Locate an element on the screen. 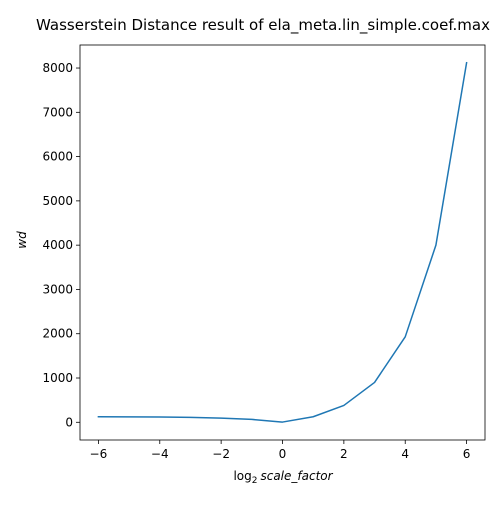 The height and width of the screenshot is (505, 500). y-axis-label: wd is located at coordinates (22, 240).